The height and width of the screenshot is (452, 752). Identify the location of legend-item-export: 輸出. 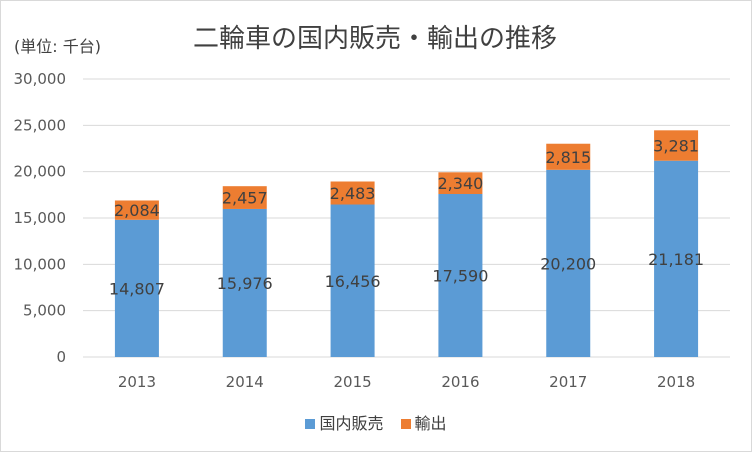
(423, 422).